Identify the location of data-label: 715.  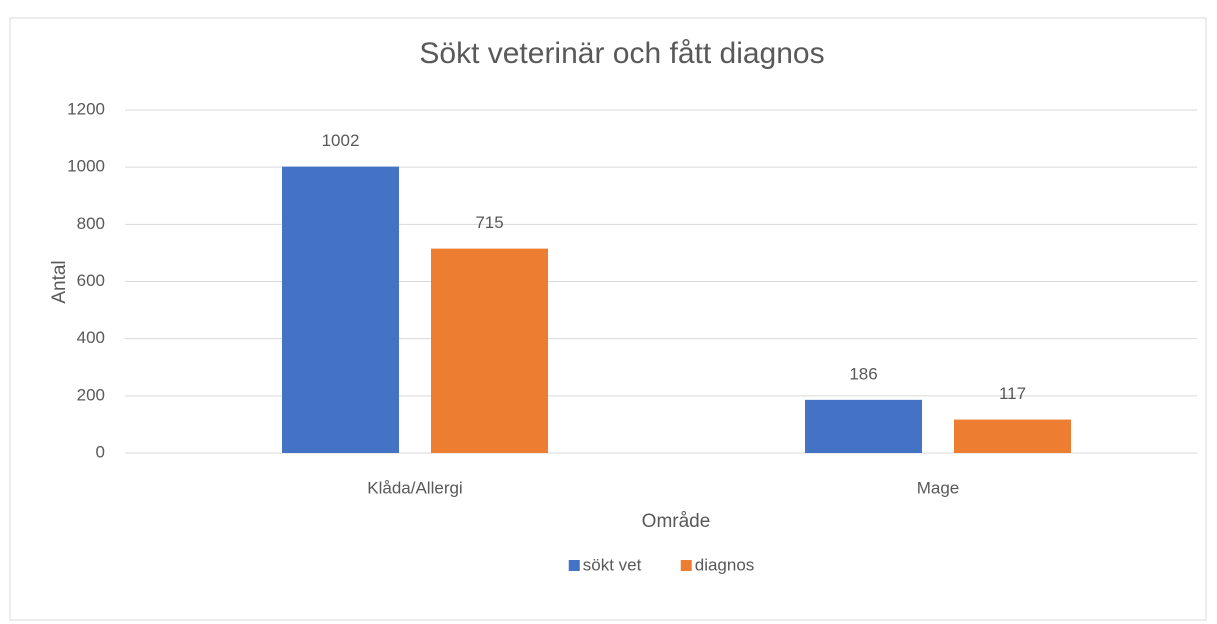
(489, 222).